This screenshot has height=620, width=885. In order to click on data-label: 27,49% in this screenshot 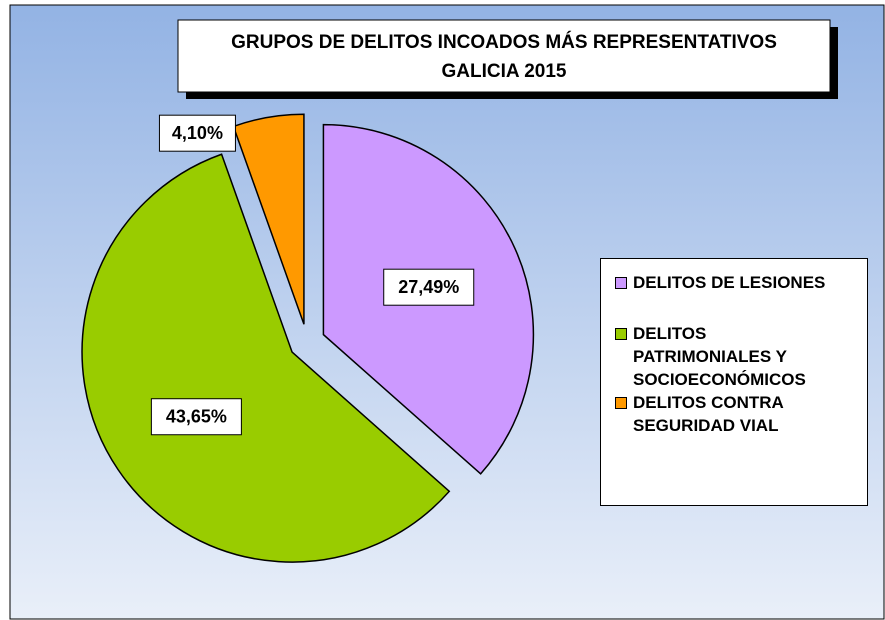, I will do `click(428, 287)`.